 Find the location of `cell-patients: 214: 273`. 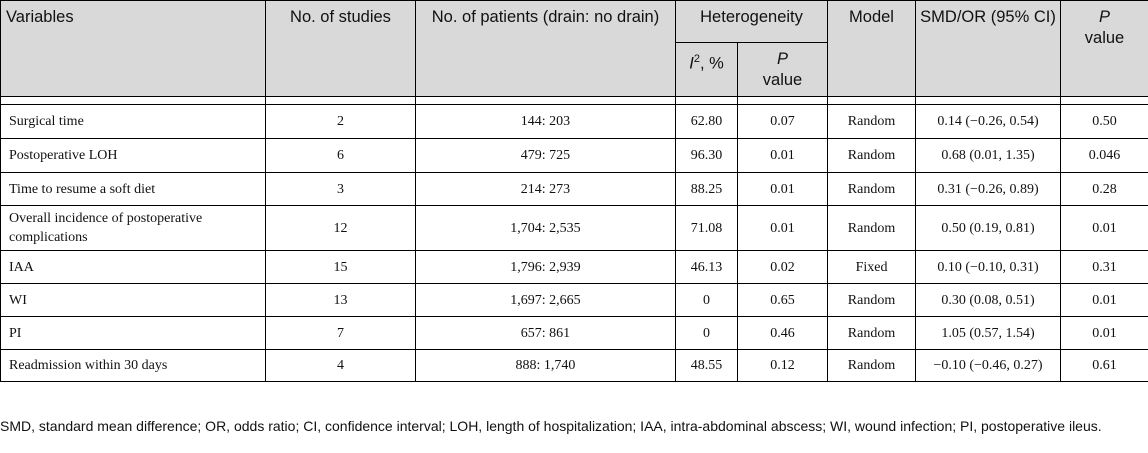

cell-patients: 214: 273 is located at coordinates (545, 189).